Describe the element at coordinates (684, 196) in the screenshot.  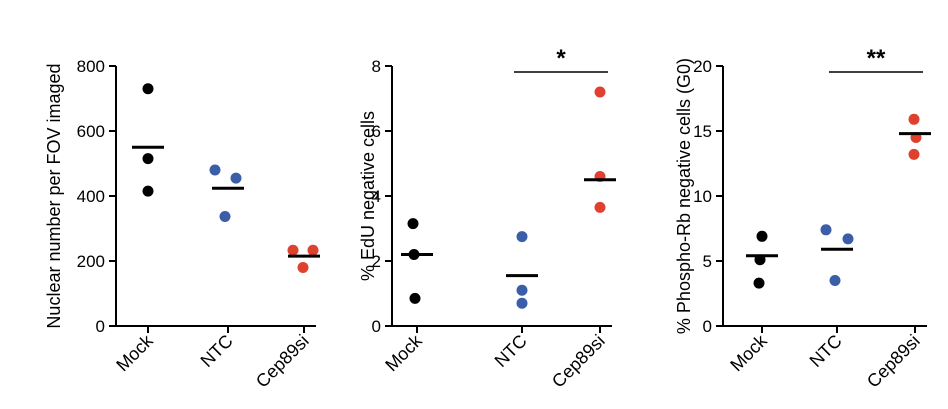
I see `y-axis-label: % Phospho-Rb negative cells (G0)` at that location.